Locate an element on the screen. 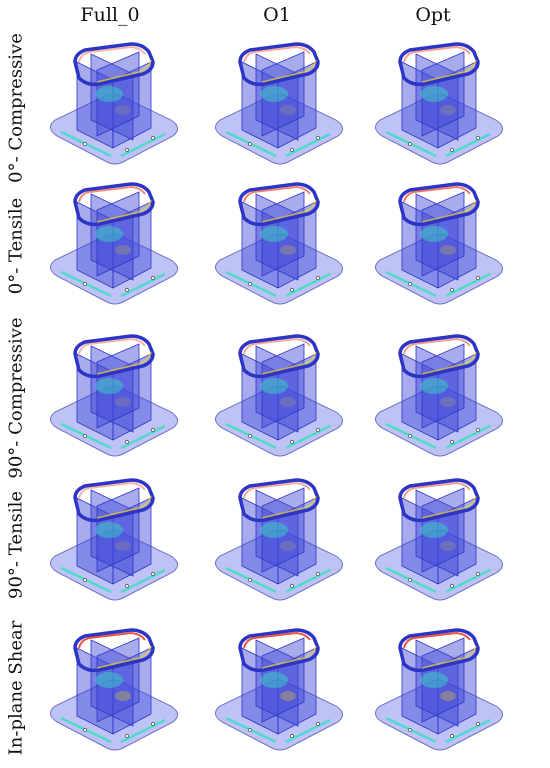 The height and width of the screenshot is (768, 550). stress-plot-r3-c2 is located at coordinates (275, 396).